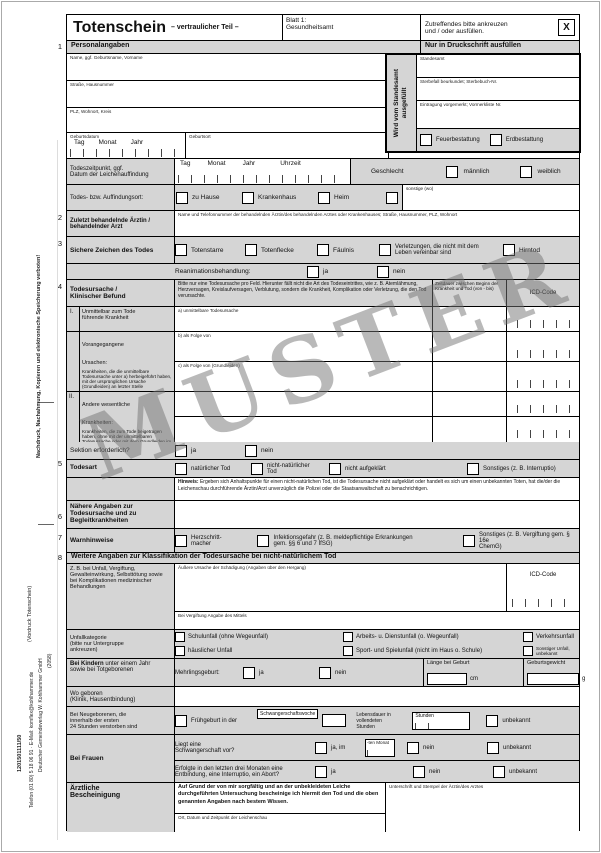  What do you see at coordinates (60, 537) in the screenshot?
I see `section-number-7: 7` at bounding box center [60, 537].